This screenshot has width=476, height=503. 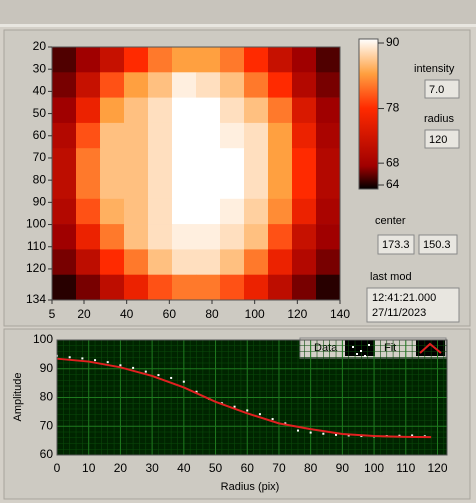 What do you see at coordinates (393, 162) in the screenshot?
I see `ramp-tick-label: 68` at bounding box center [393, 162].